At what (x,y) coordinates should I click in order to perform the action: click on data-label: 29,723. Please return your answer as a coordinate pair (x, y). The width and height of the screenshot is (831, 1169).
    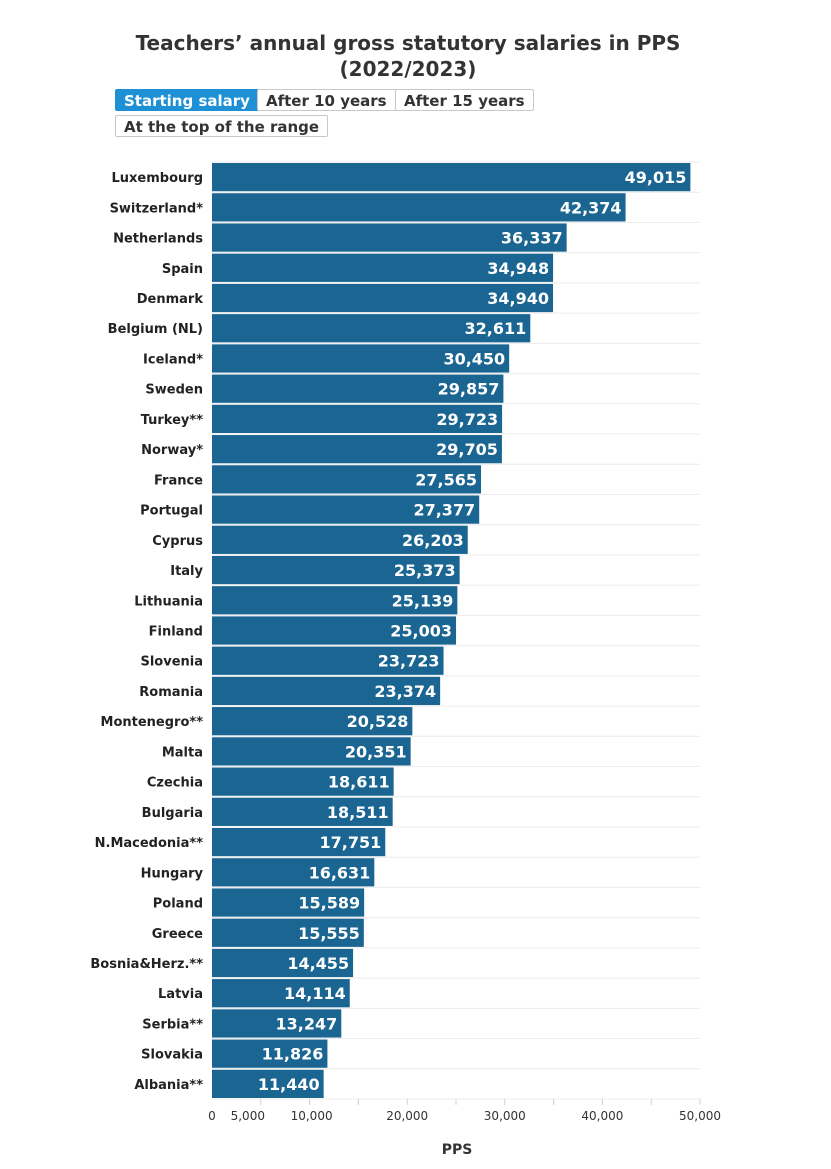
    Looking at the image, I should click on (467, 419).